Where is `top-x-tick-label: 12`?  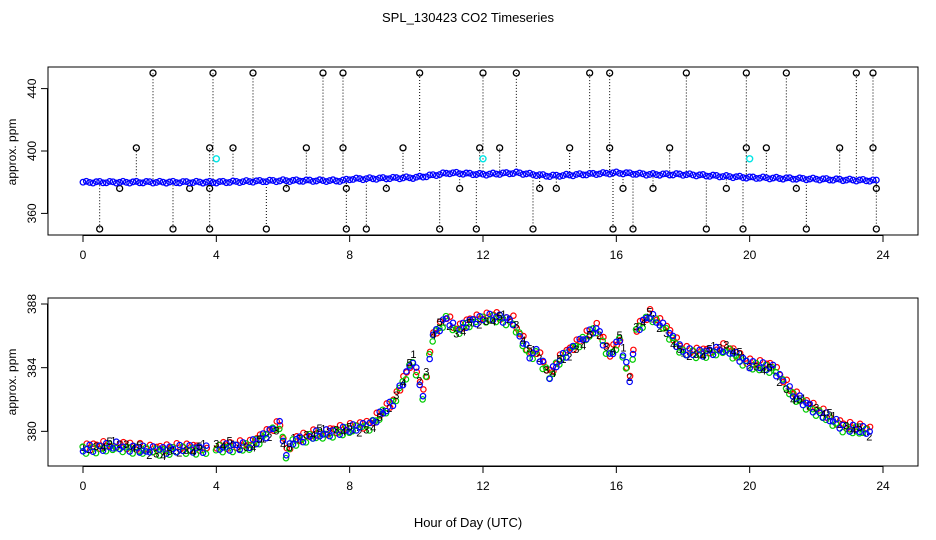 top-x-tick-label: 12 is located at coordinates (483, 255).